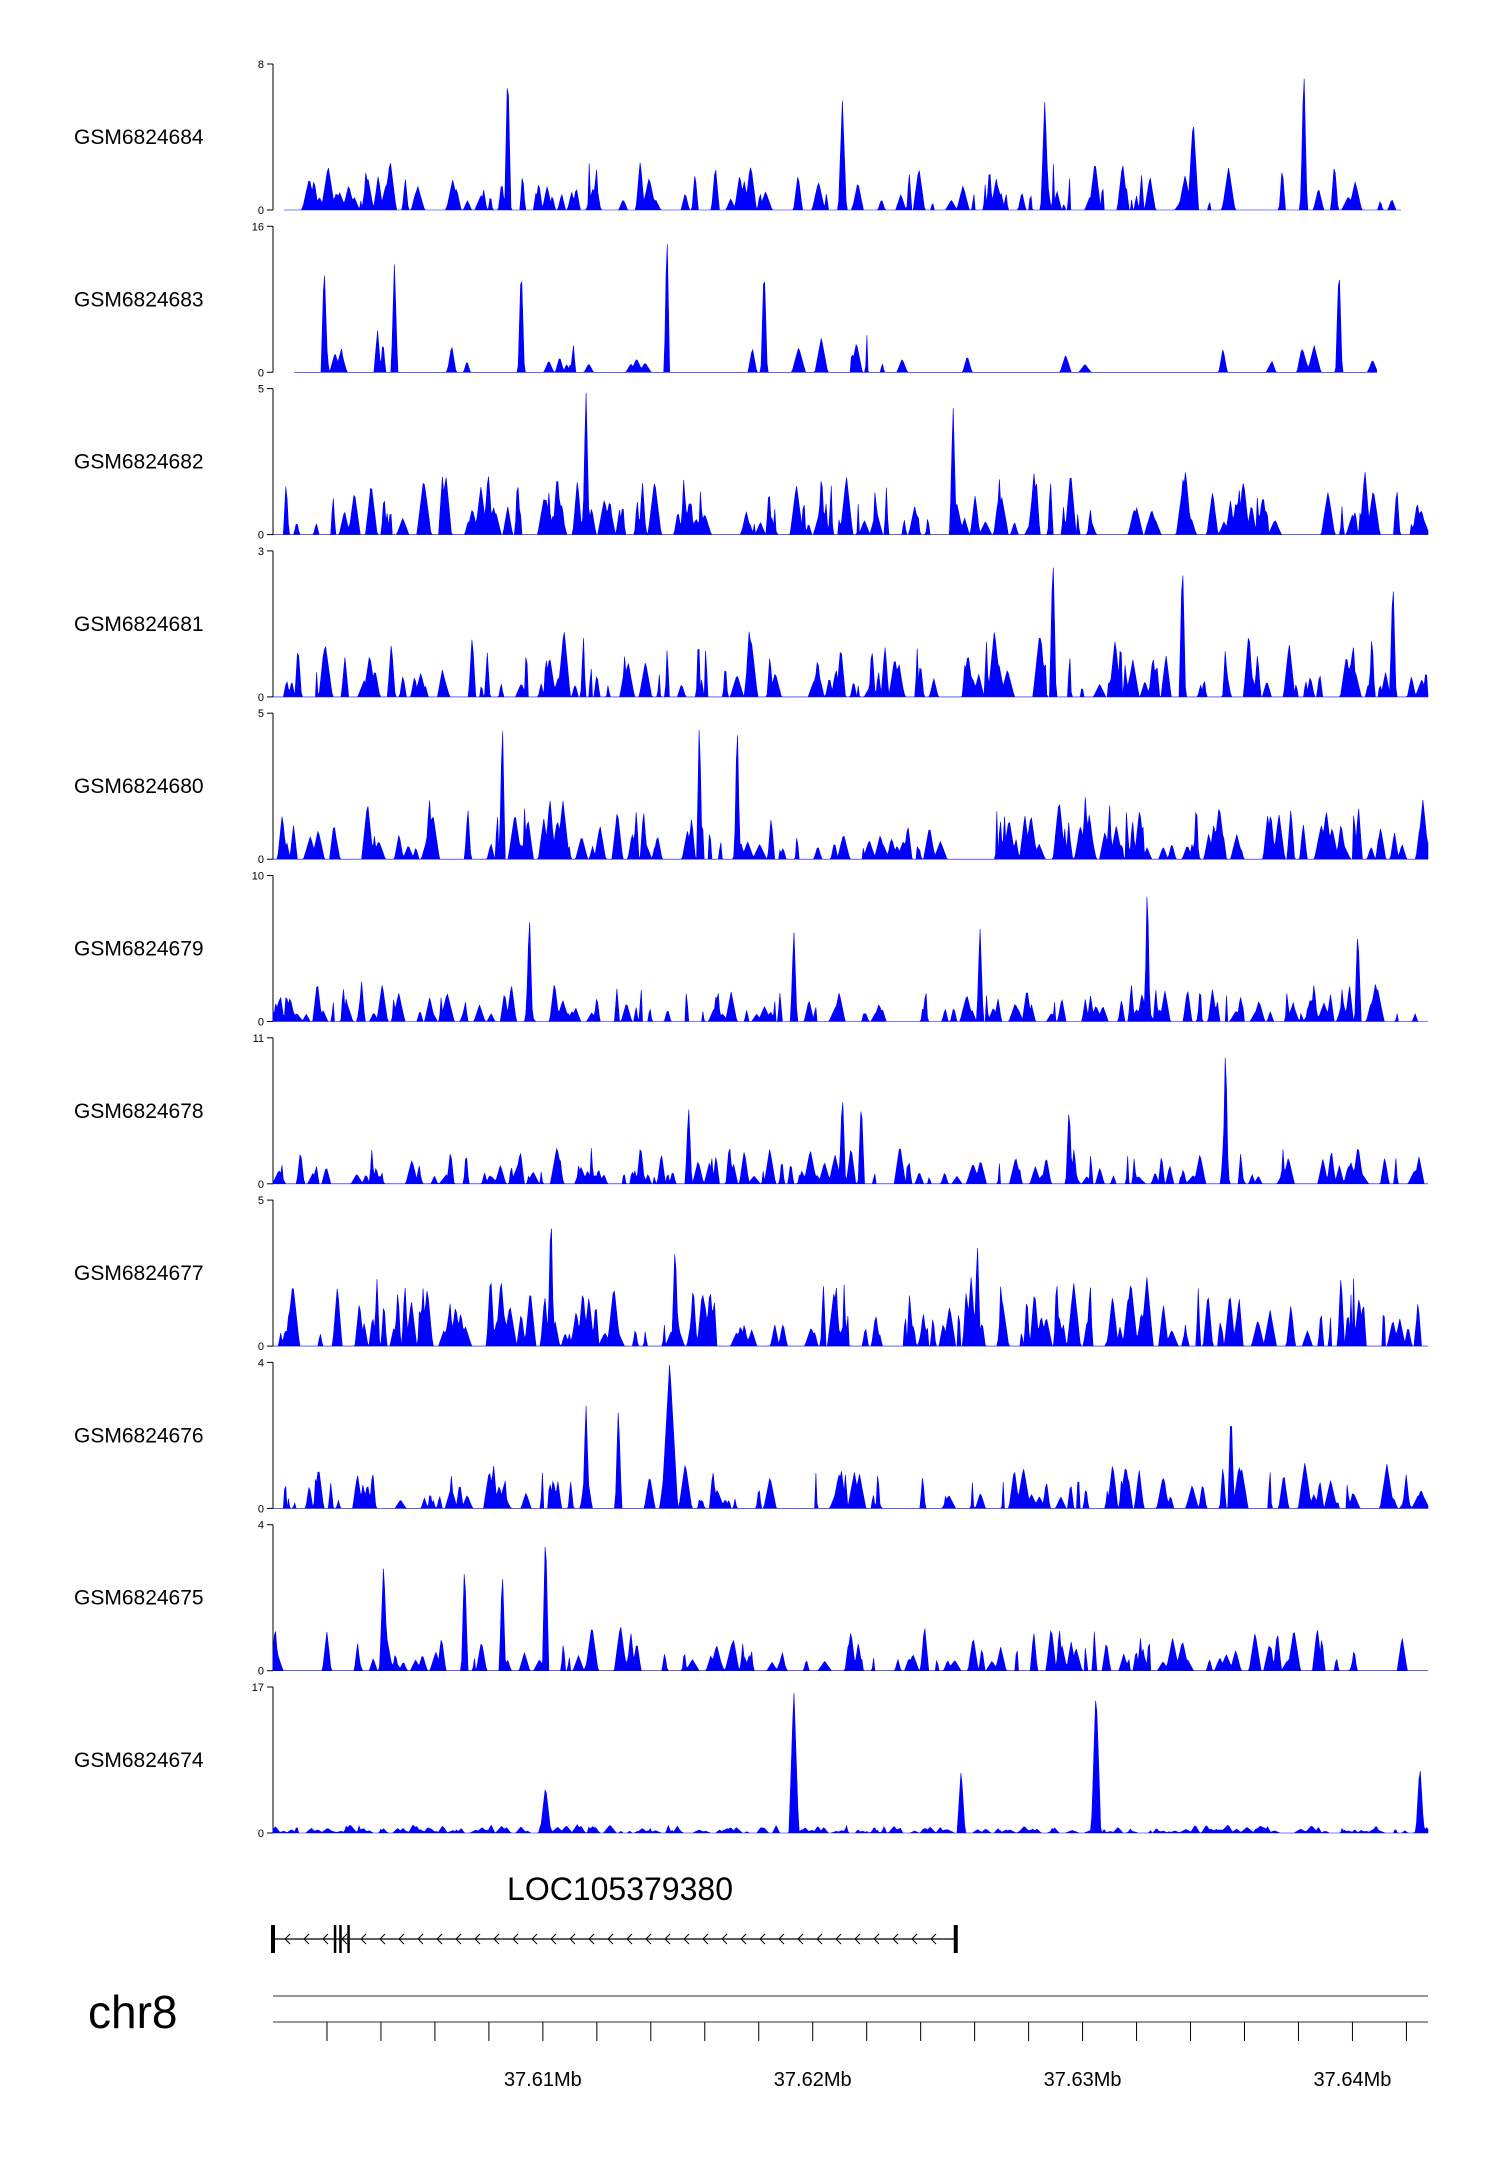 This screenshot has width=1500, height=2170. What do you see at coordinates (261, 65) in the screenshot?
I see `y-max-label: 8` at bounding box center [261, 65].